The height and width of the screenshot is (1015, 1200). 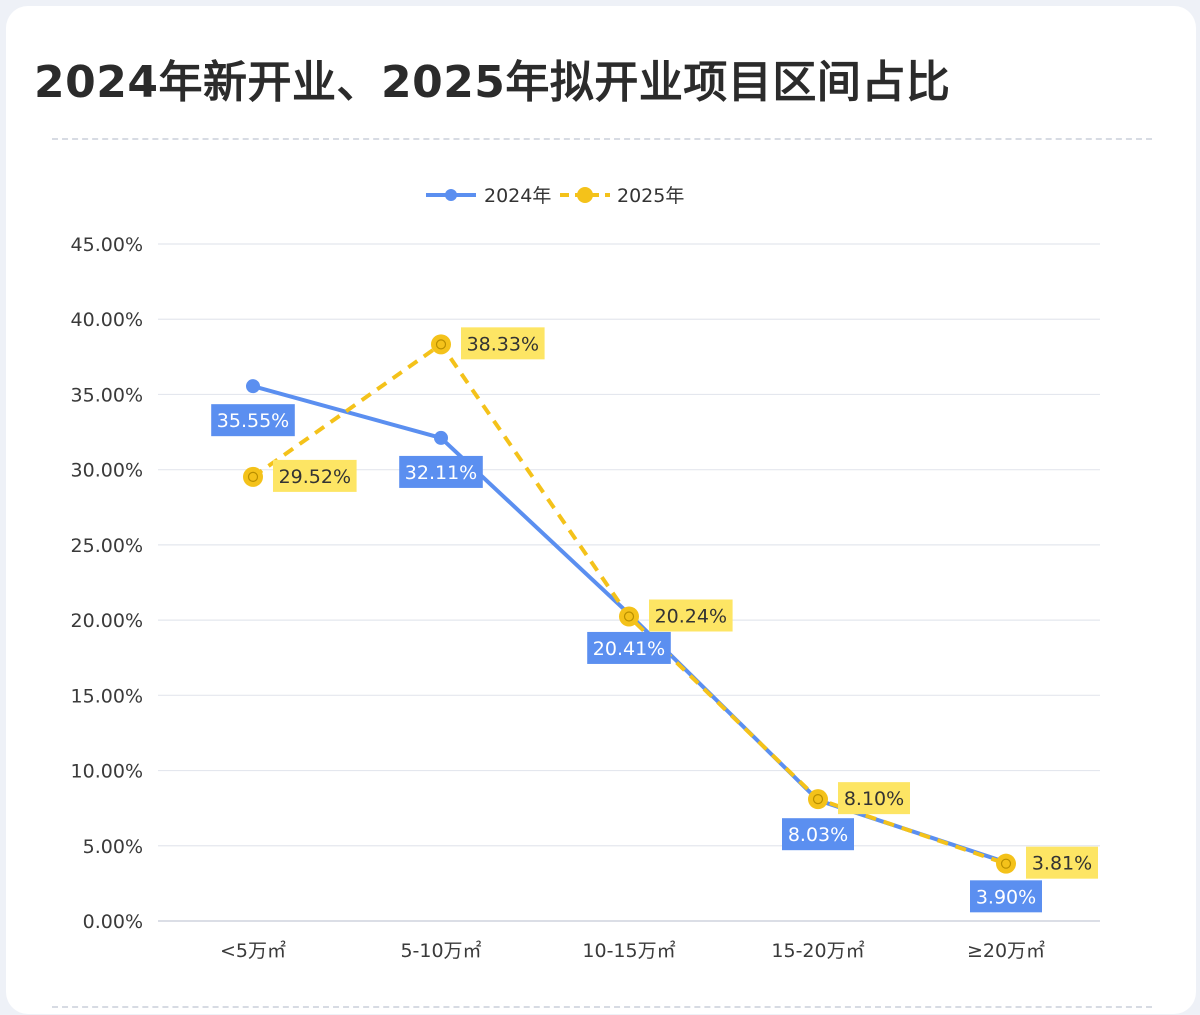 I want to click on data-label-2024-text: 32.11%, so click(x=441, y=473).